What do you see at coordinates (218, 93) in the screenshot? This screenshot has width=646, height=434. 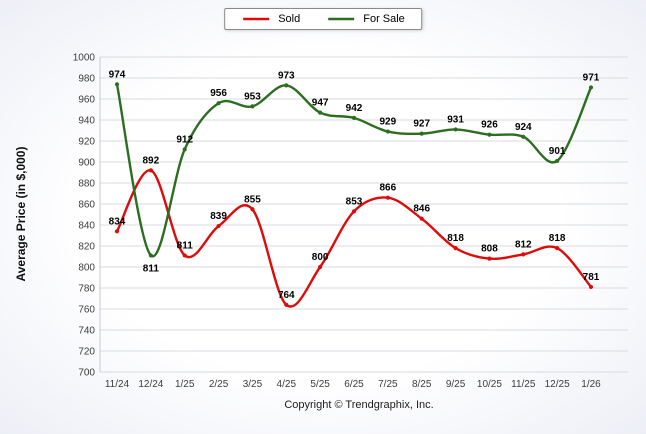 I see `data-label: 956` at bounding box center [218, 93].